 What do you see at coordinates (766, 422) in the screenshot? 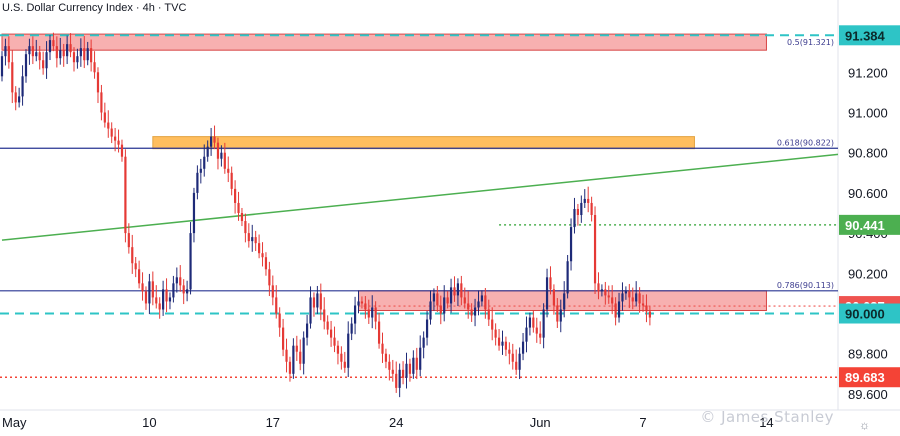
I see `x-tick-label: 14` at bounding box center [766, 422].